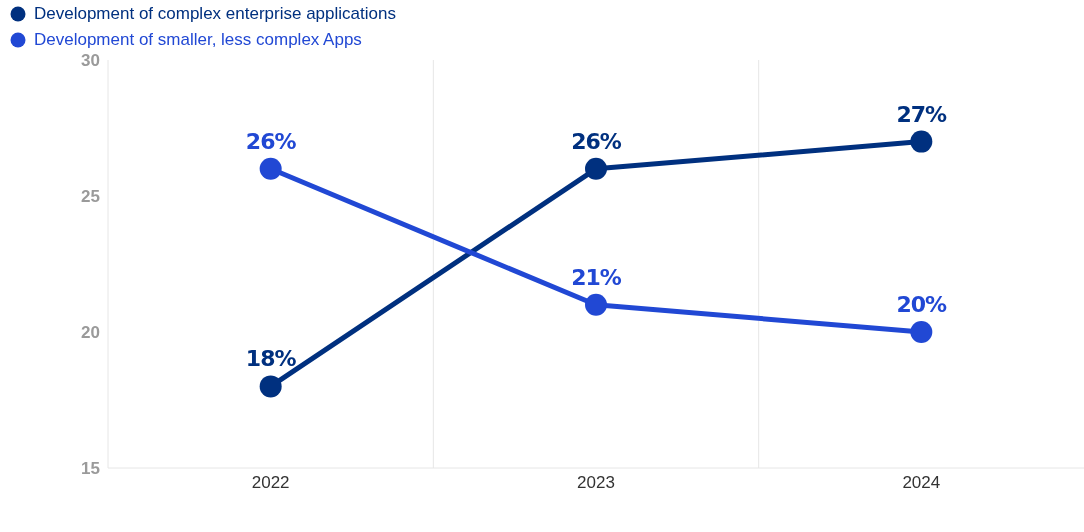 This screenshot has width=1084, height=532. What do you see at coordinates (921, 483) in the screenshot?
I see `x-tick-label: 2024` at bounding box center [921, 483].